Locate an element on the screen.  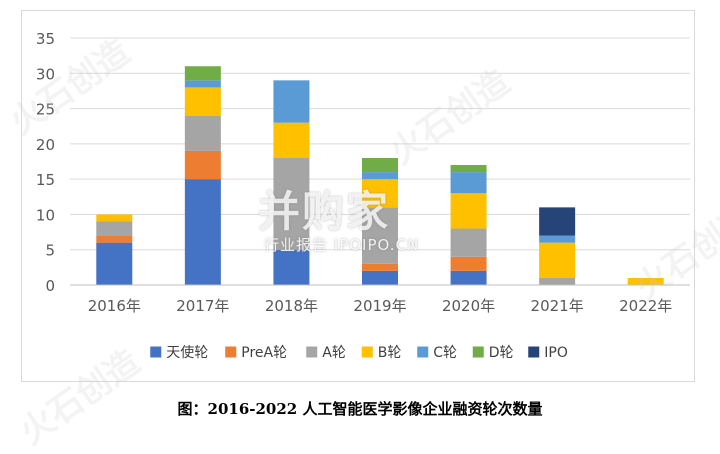
y-tick-label: 30 is located at coordinates (45, 74).